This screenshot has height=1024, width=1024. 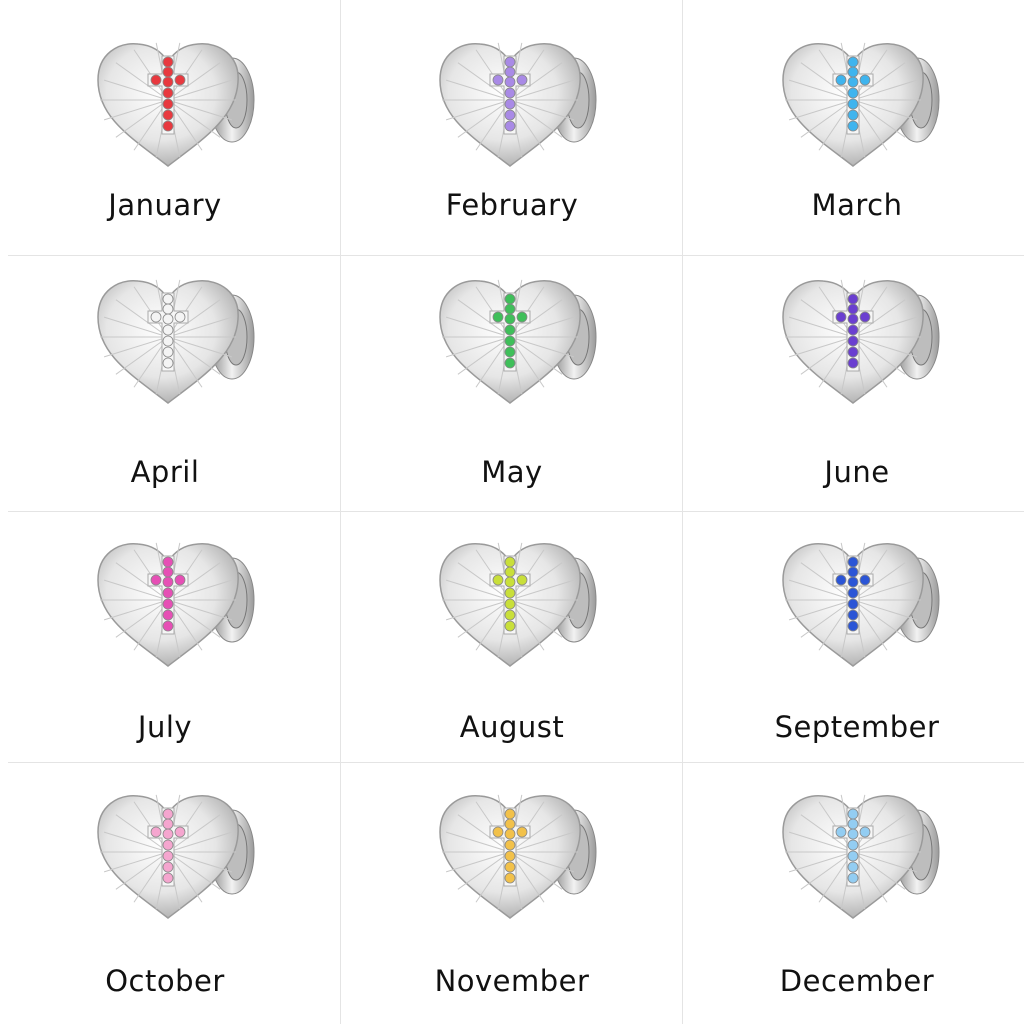 I want to click on month-label: September, so click(x=857, y=727).